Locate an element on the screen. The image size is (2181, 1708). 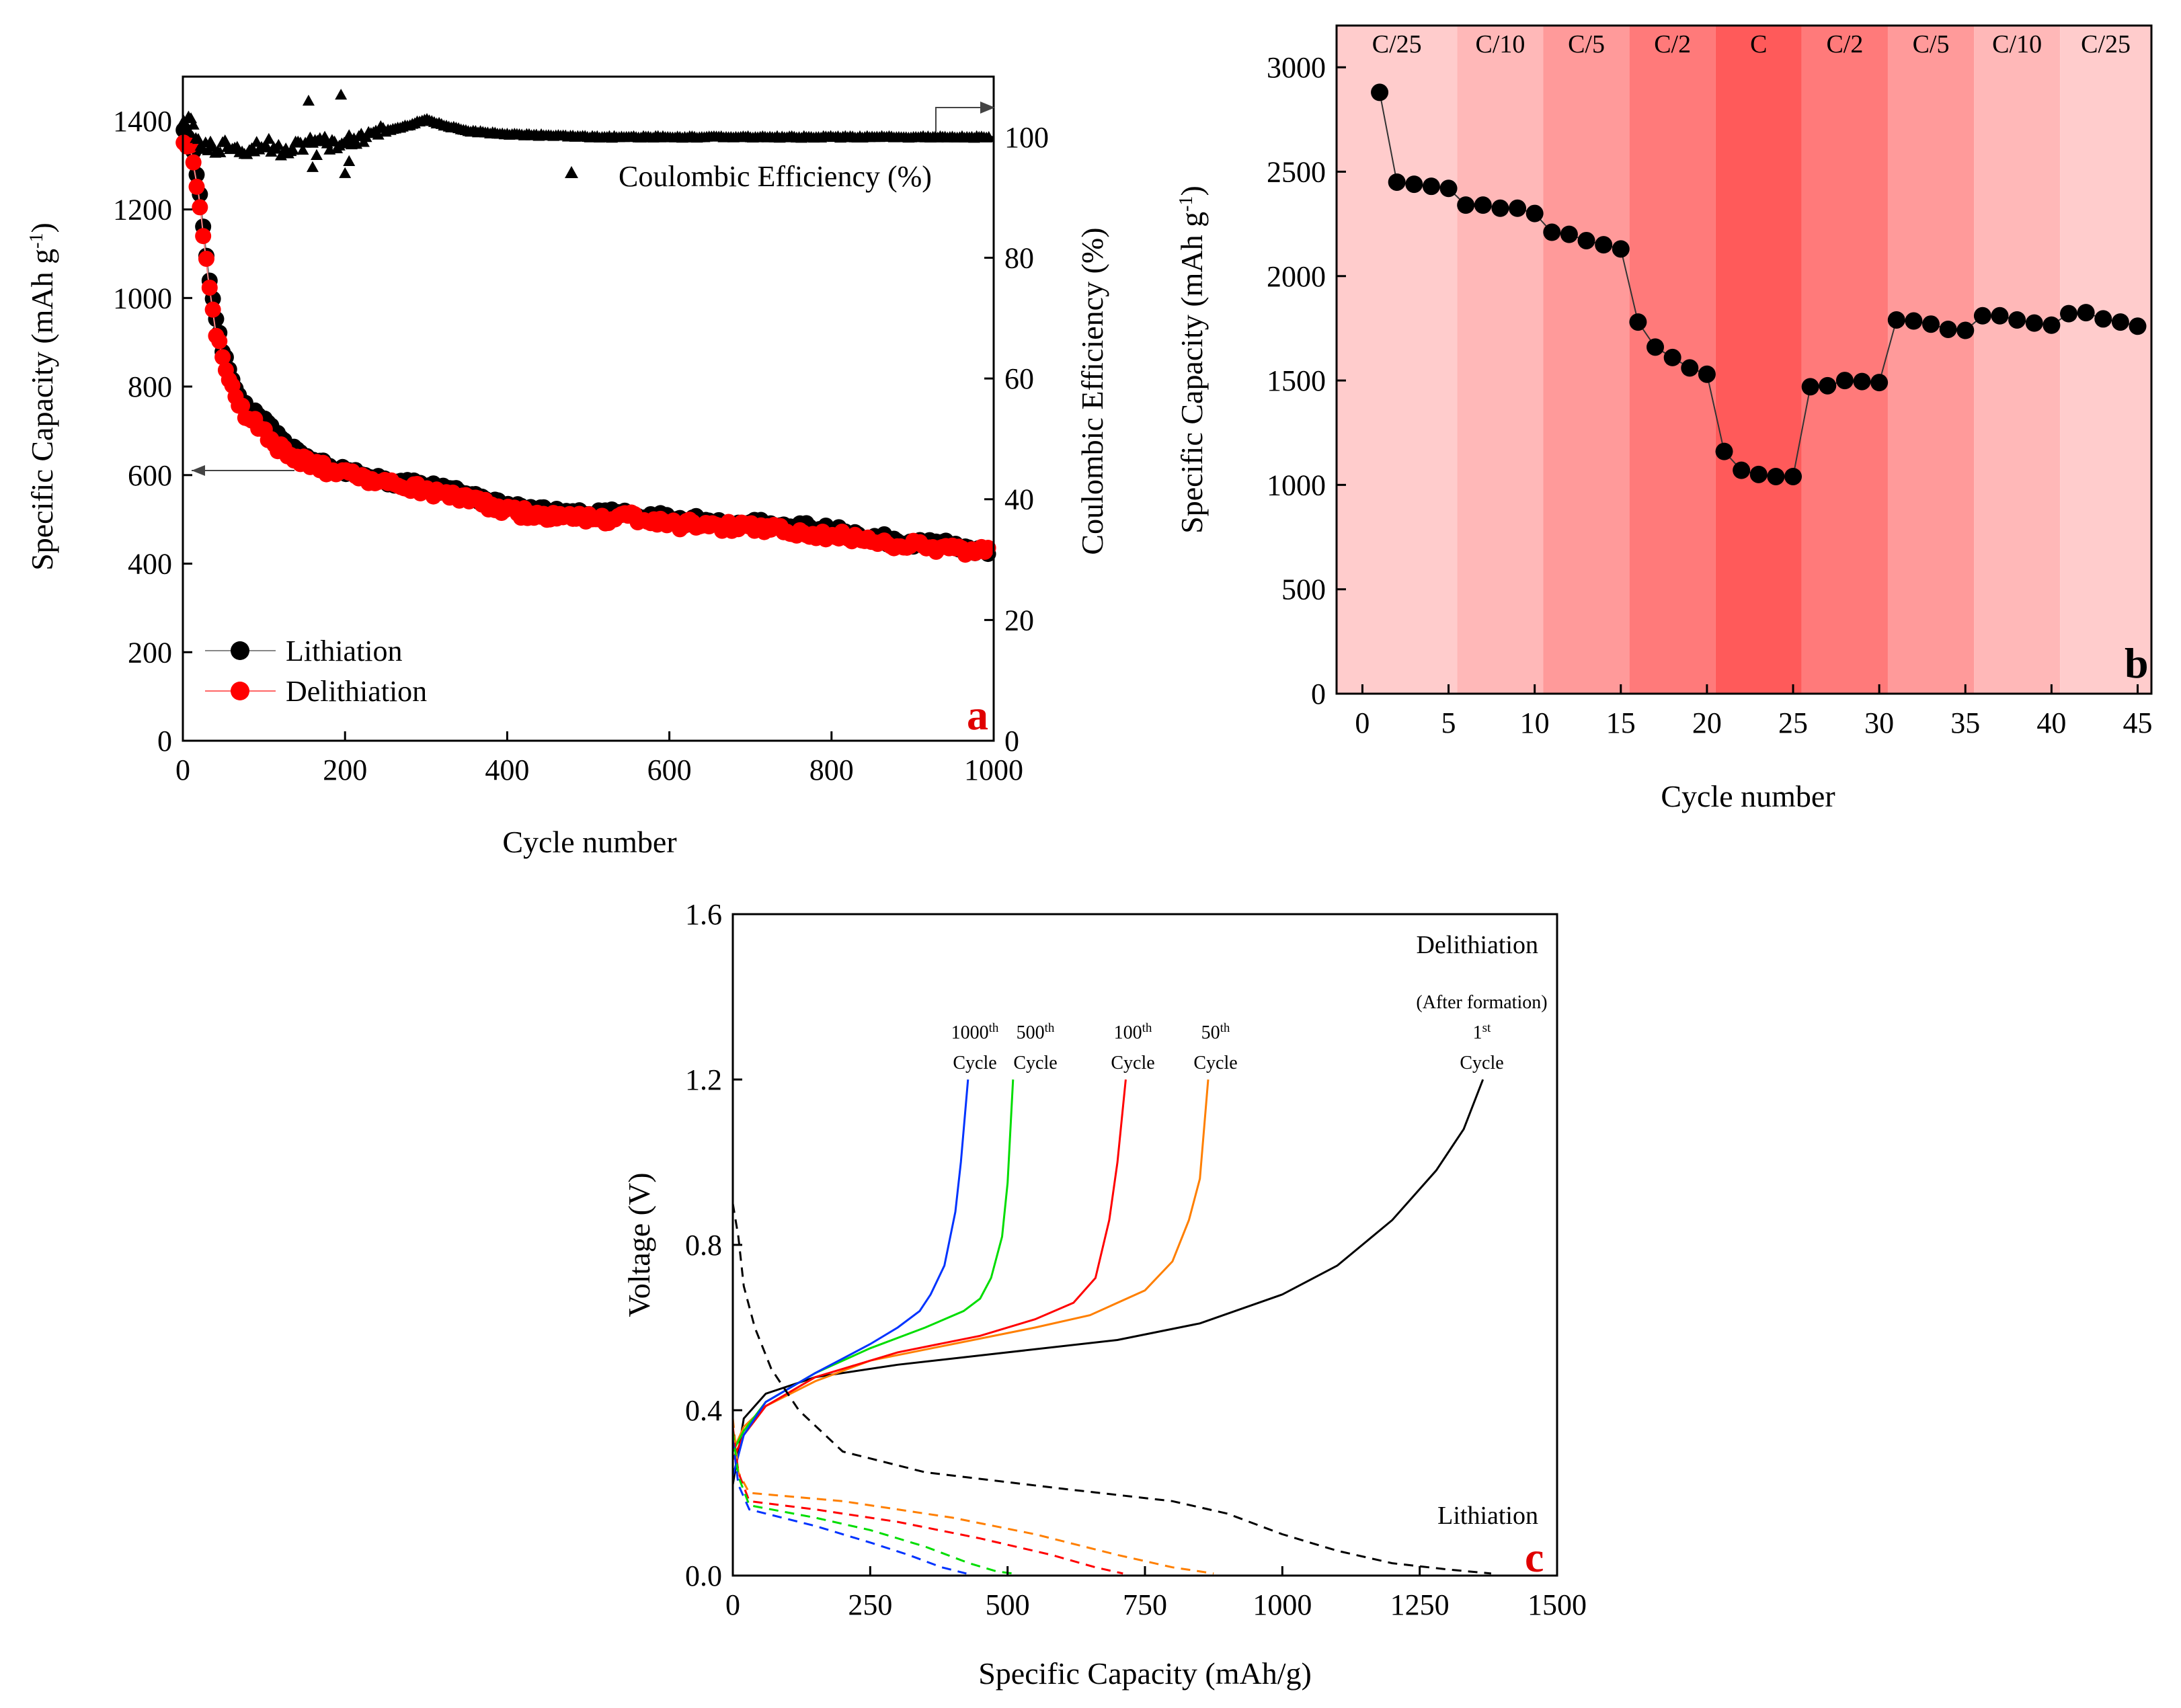
panel-a-left-axis-arrowhead is located at coordinates (198, 470).